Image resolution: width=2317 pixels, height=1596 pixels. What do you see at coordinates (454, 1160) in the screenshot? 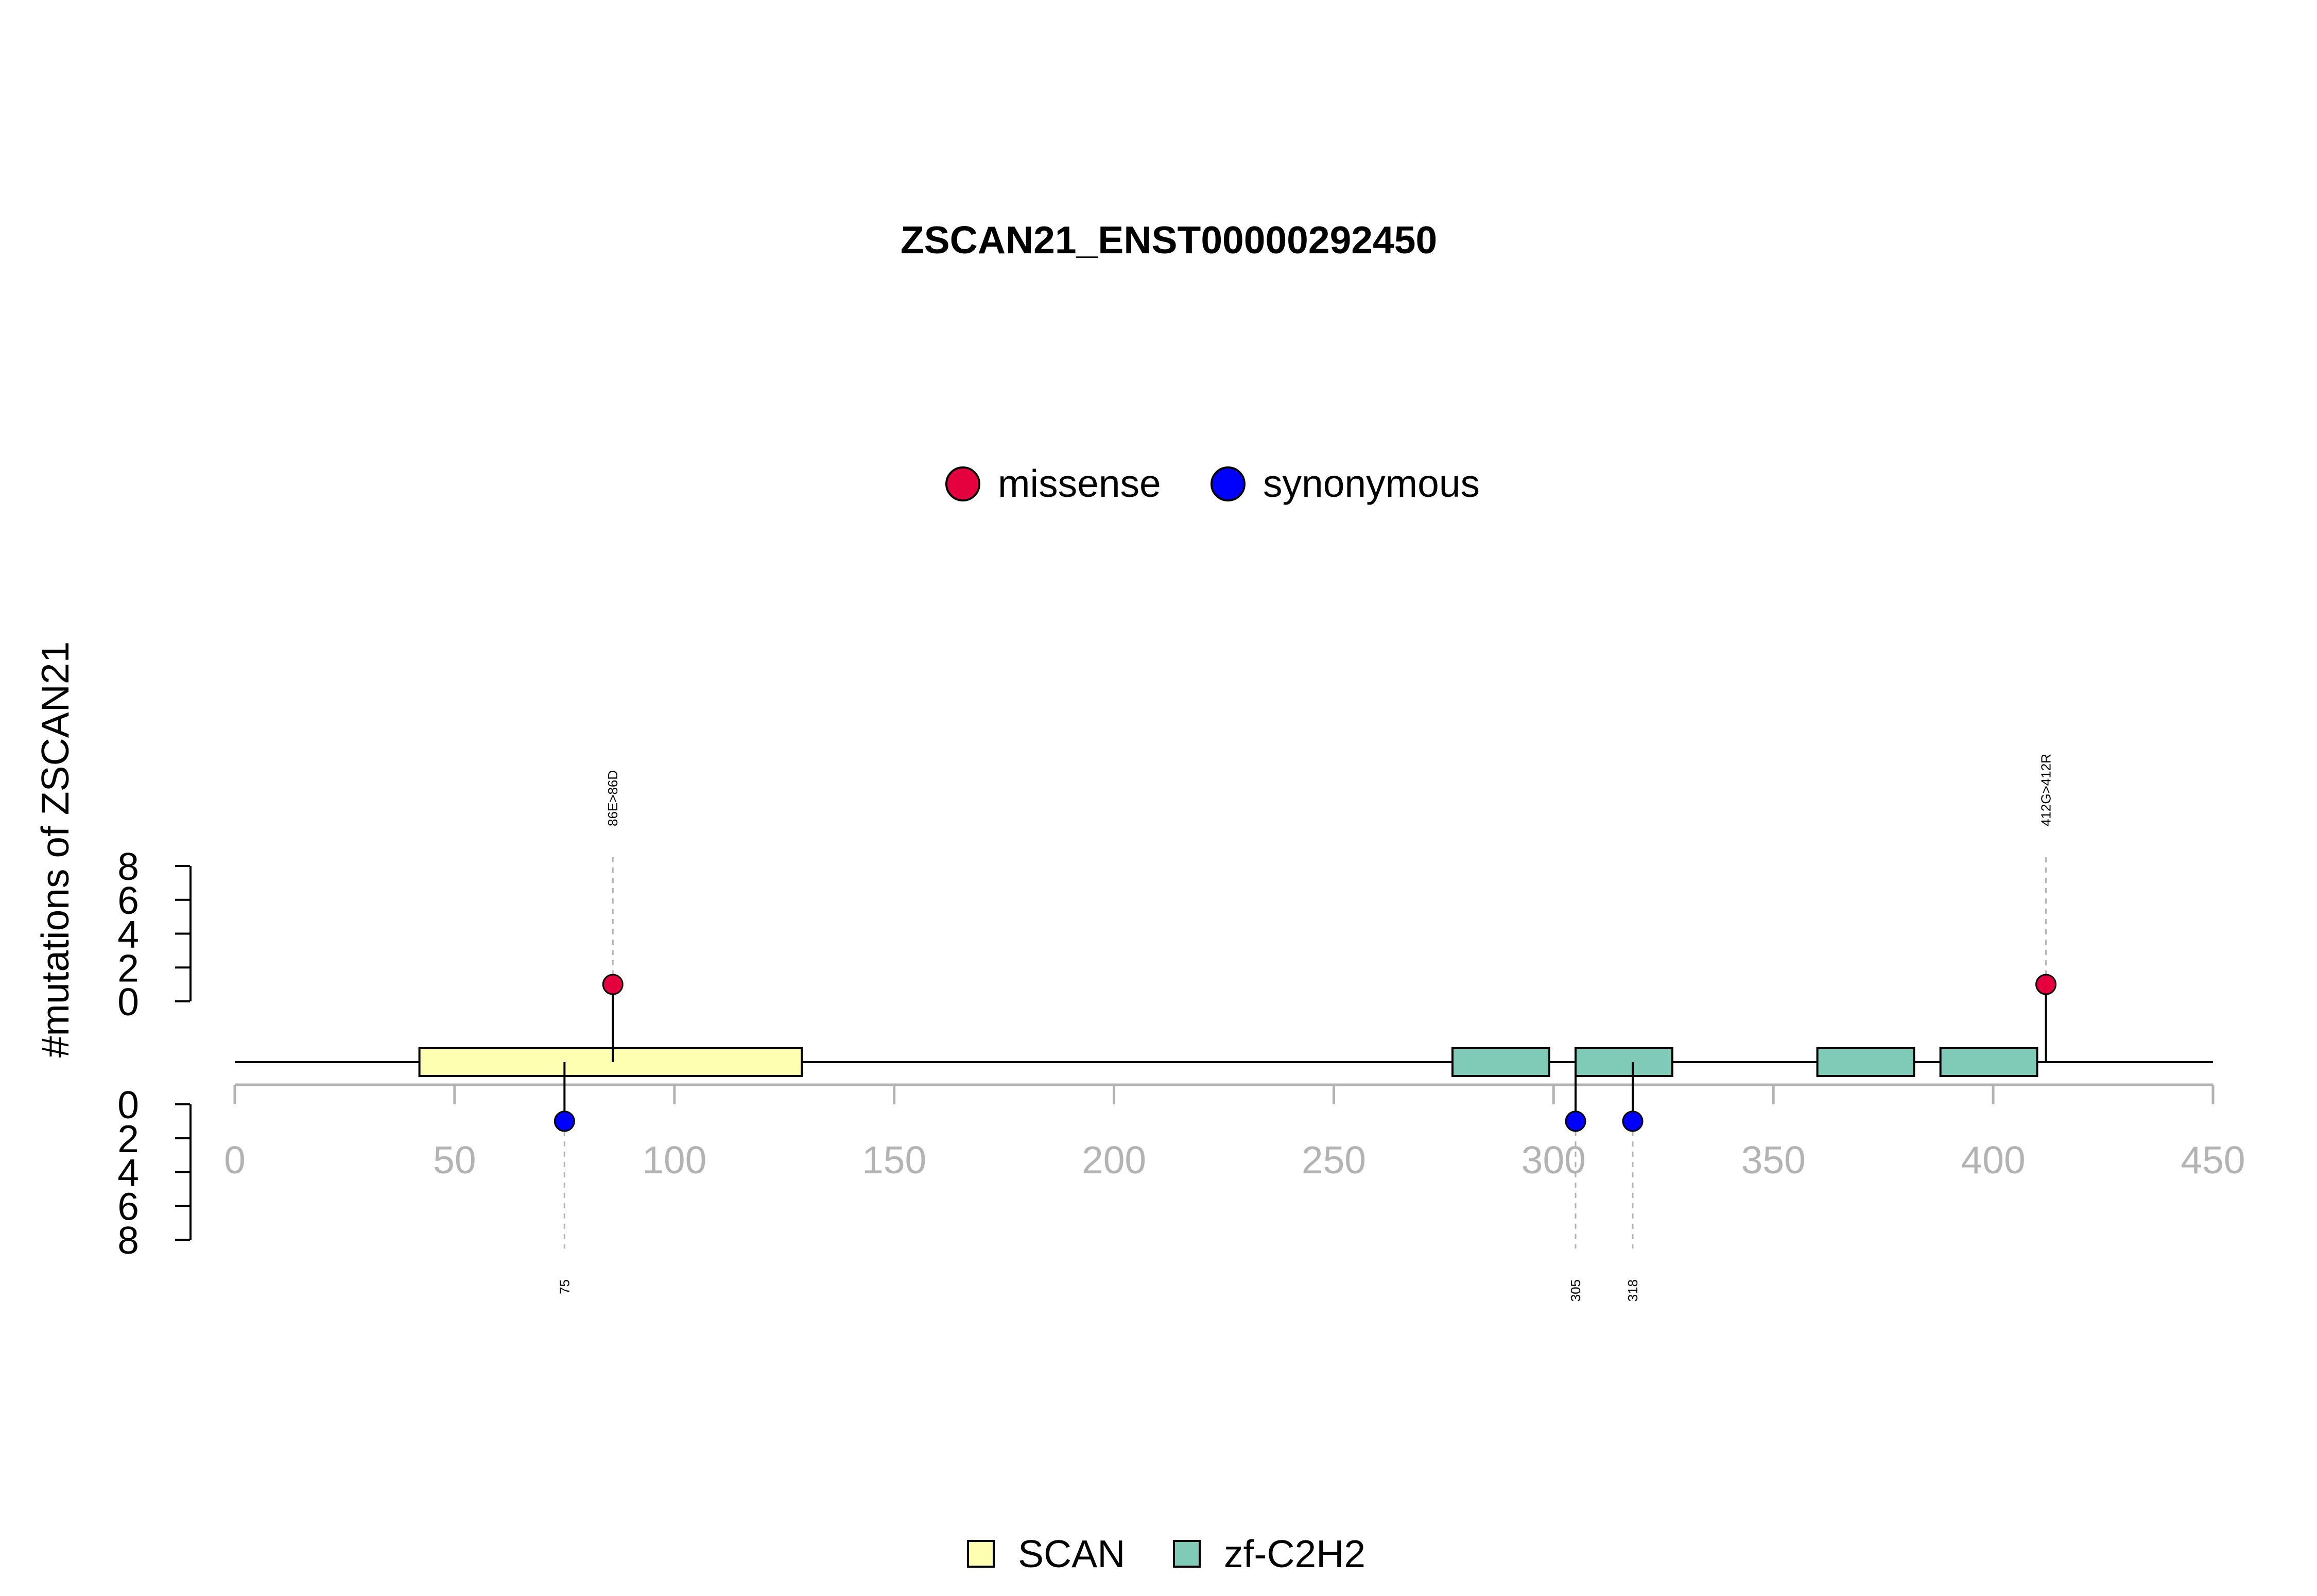
I see `x-tick-label: 50` at bounding box center [454, 1160].